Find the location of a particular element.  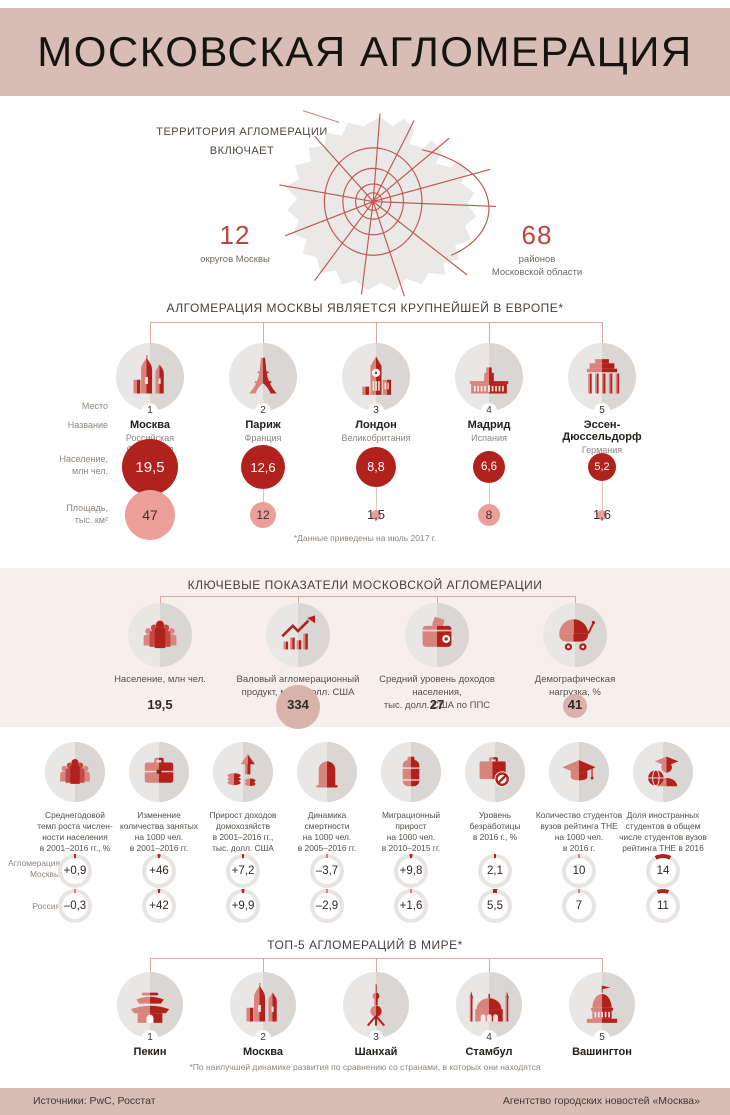

shanghai-tower-icon is located at coordinates (376, 1005).